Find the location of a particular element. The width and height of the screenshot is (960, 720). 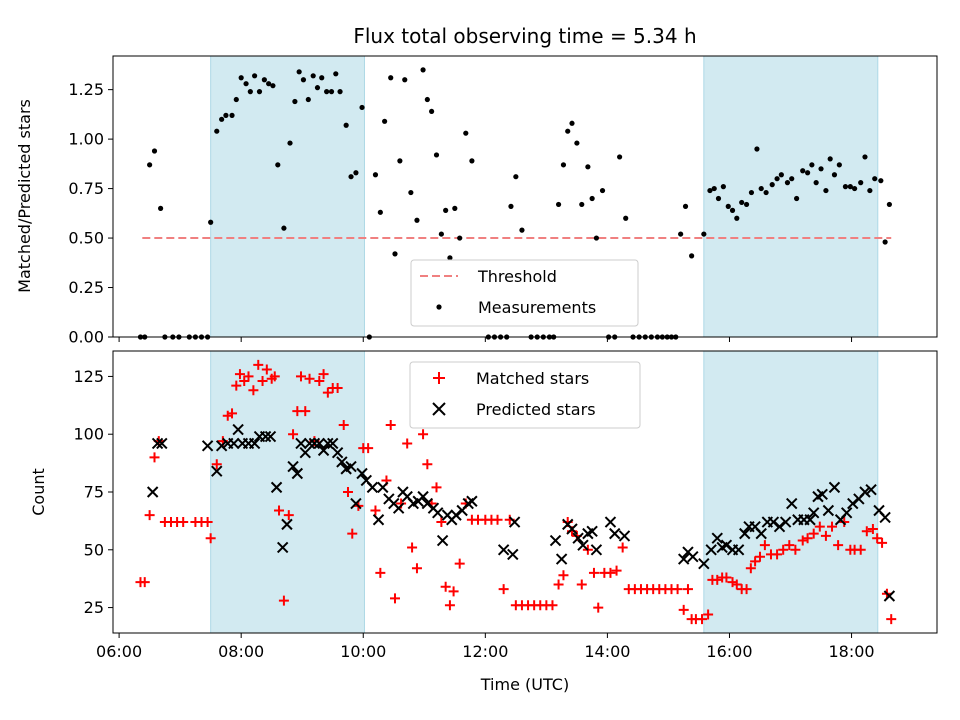

top-y-tick-label: 1.00 is located at coordinates (86, 139).